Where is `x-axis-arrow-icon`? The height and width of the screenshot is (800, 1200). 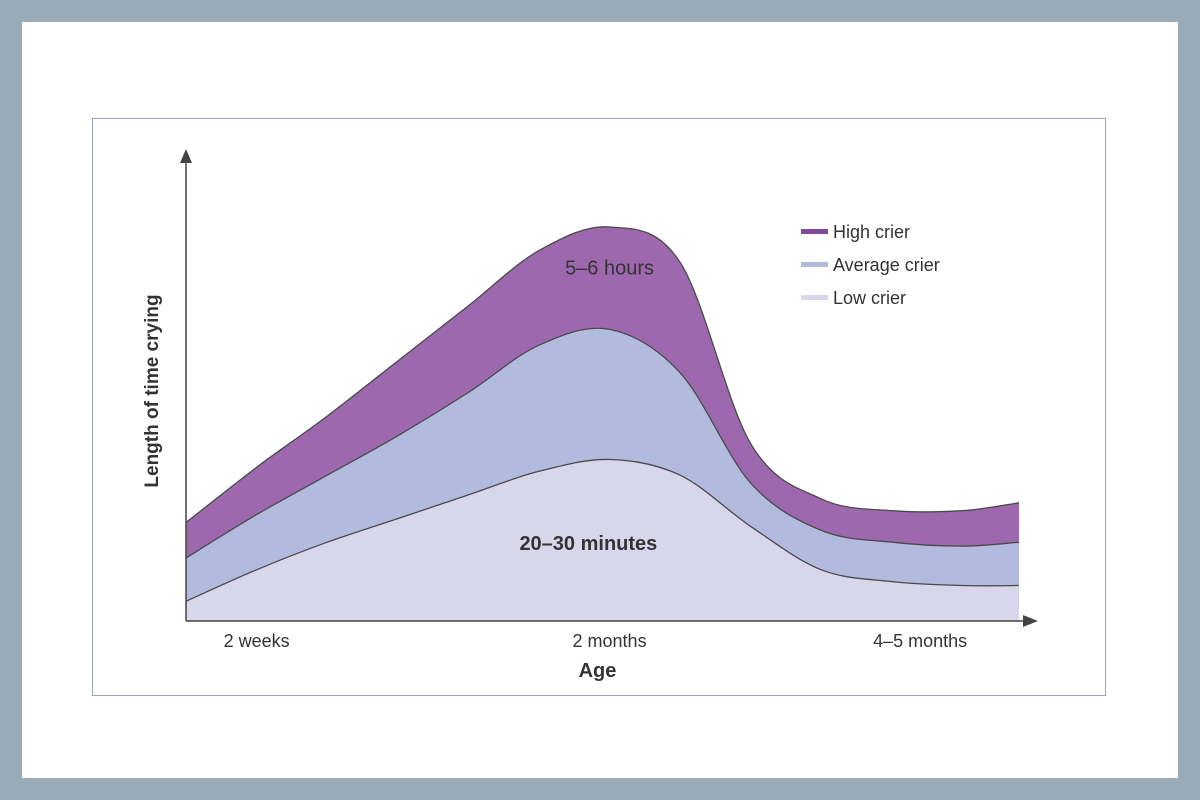
x-axis-arrow-icon is located at coordinates (1030, 621).